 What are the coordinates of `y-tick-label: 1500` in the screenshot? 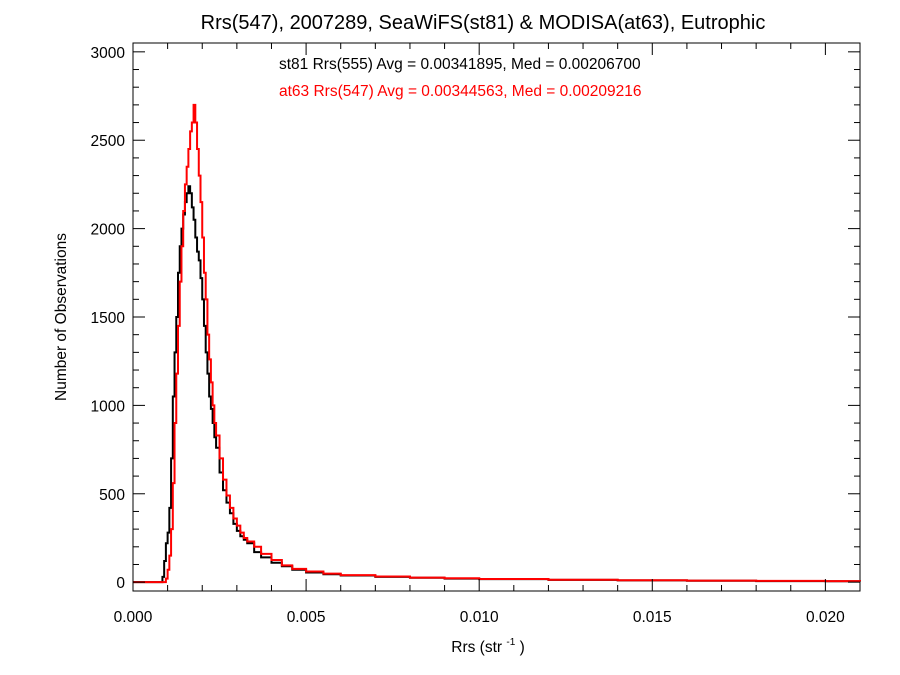 It's located at (108, 318).